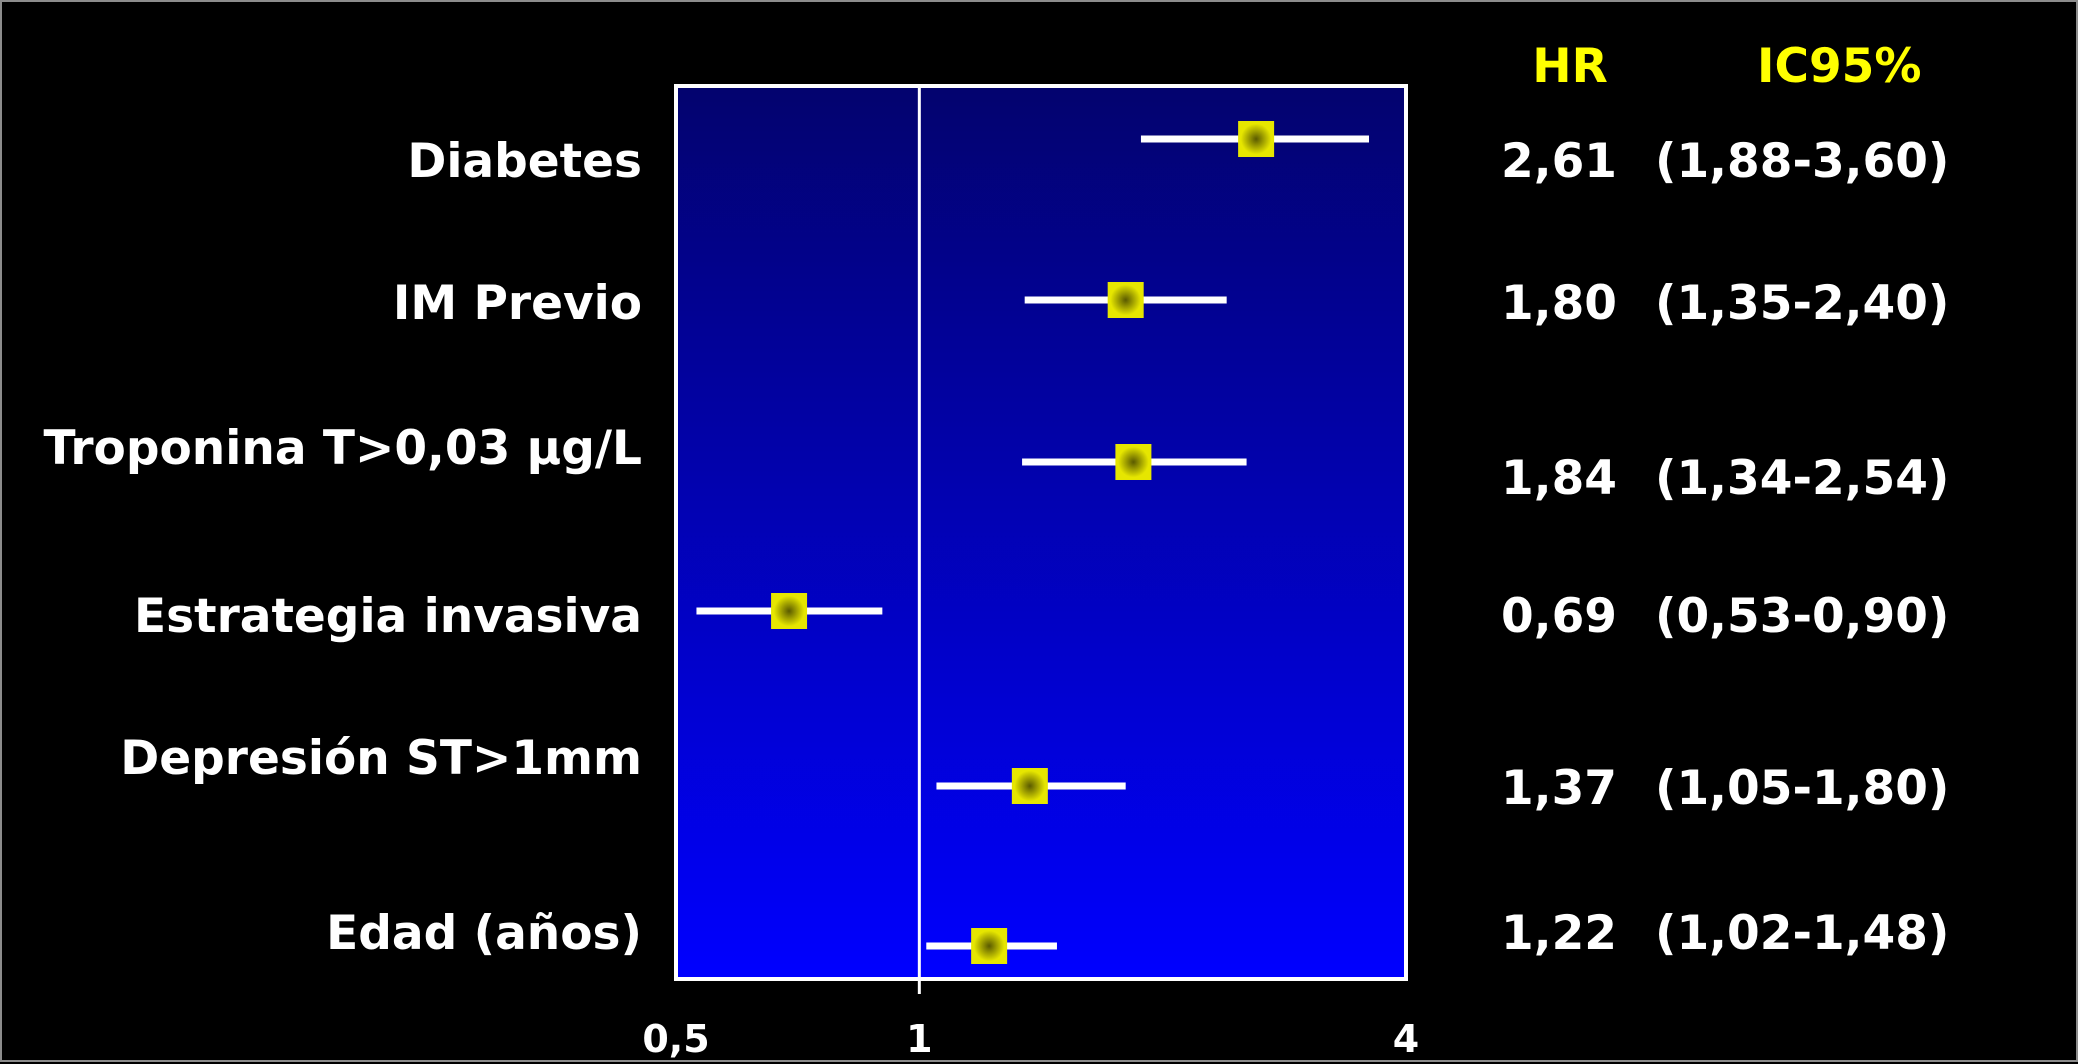 The image size is (2078, 1064). I want to click on row-label: Troponina T>0,03 µg/L, so click(342, 448).